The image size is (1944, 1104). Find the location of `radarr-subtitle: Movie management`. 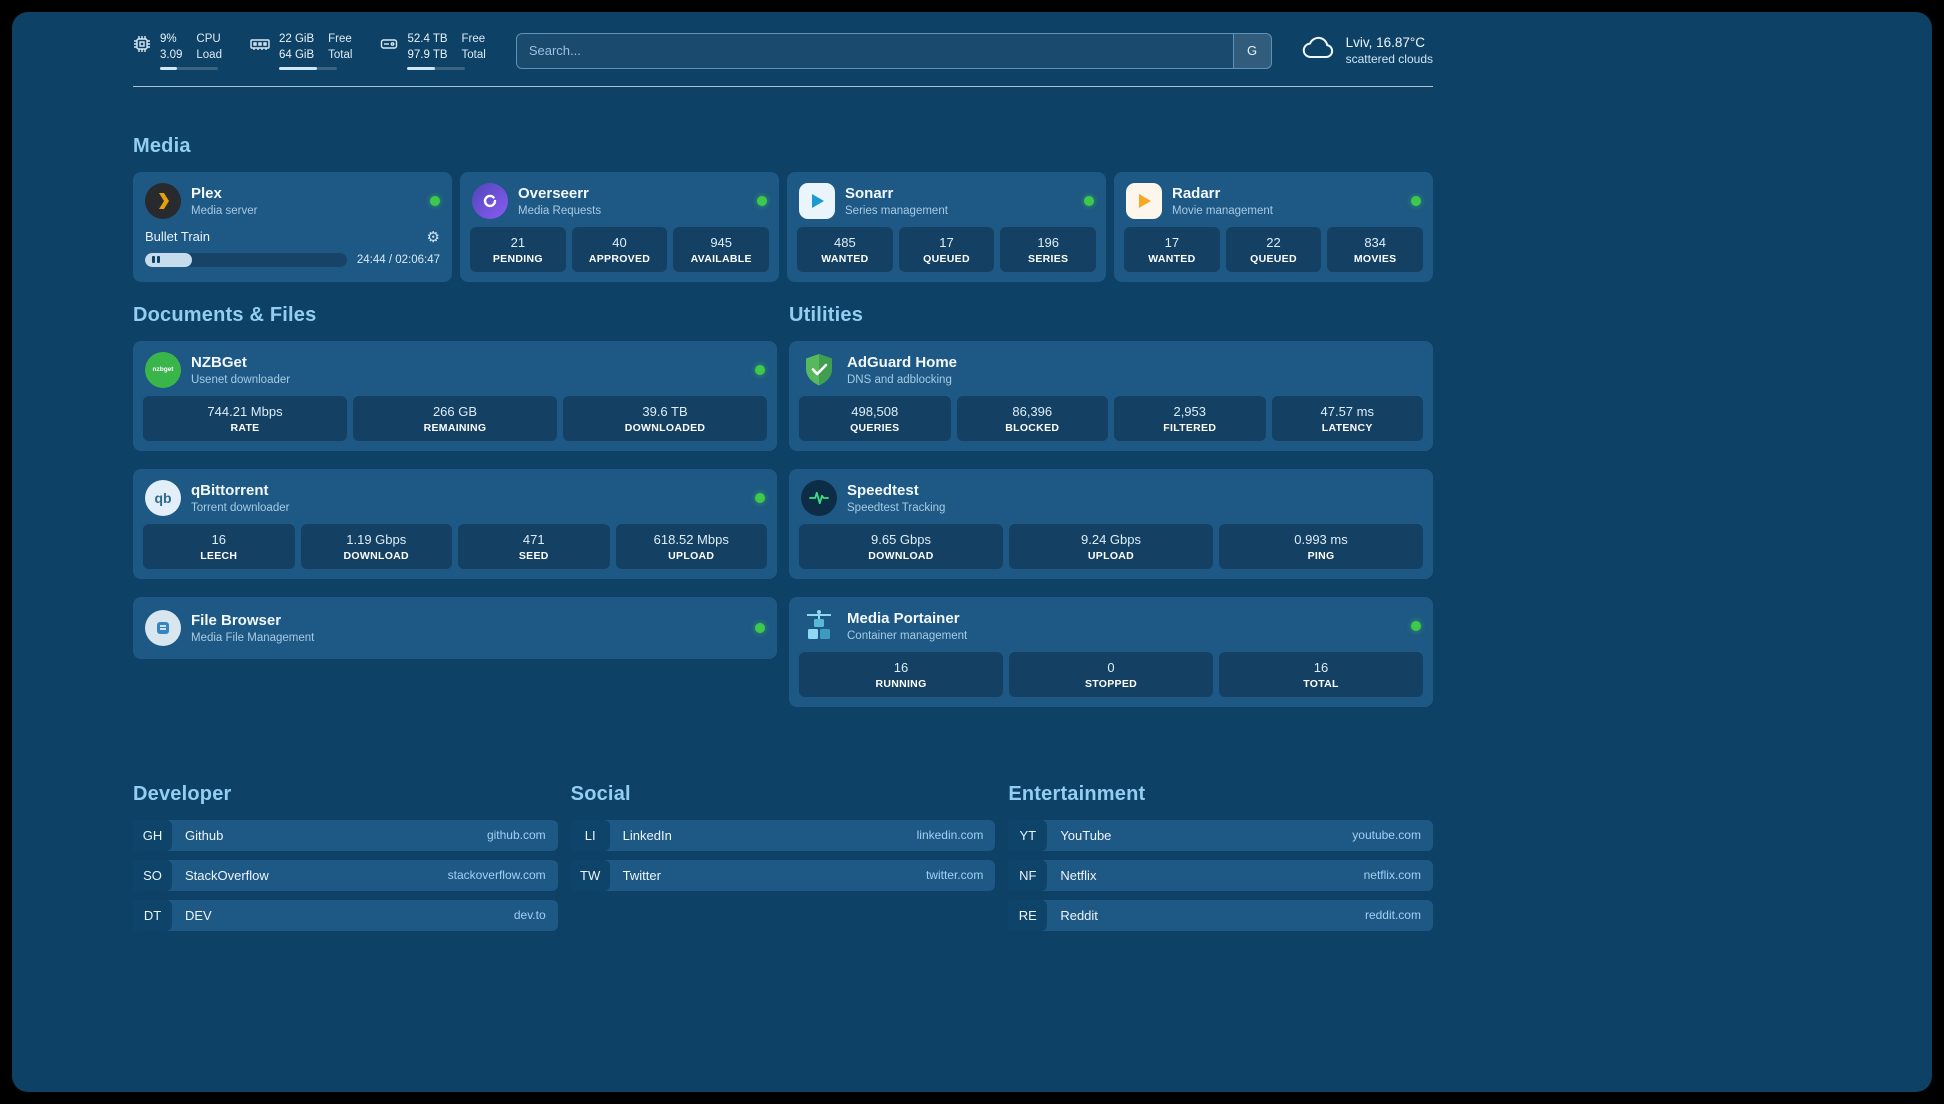

radarr-subtitle: Movie management is located at coordinates (1222, 210).